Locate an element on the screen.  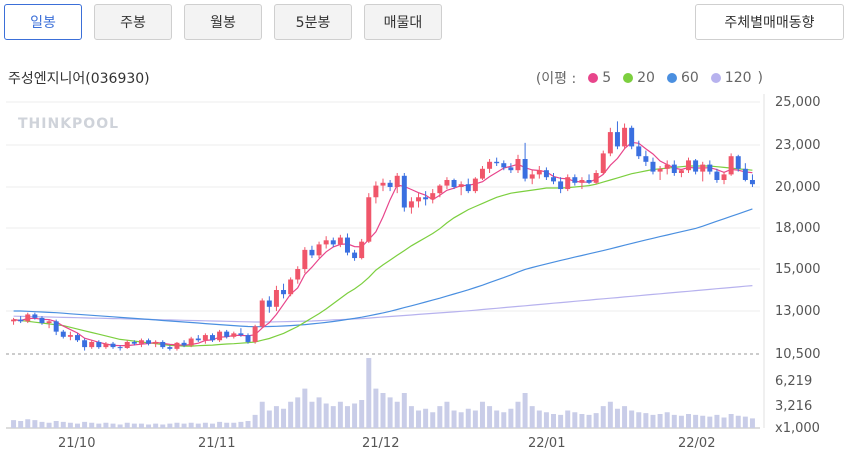
date-tick: 21/12 is located at coordinates (380, 443).